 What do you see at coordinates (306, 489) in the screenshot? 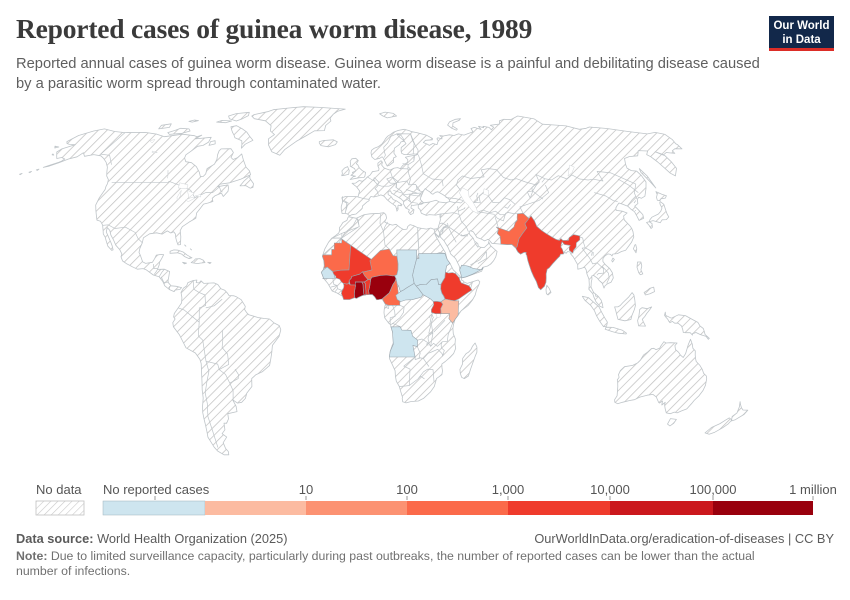
I see `svg-text: 10` at bounding box center [306, 489].